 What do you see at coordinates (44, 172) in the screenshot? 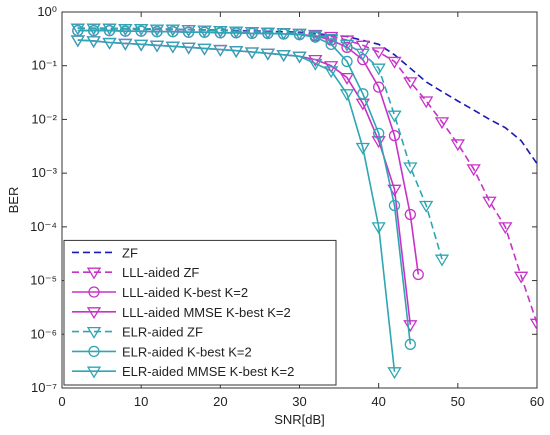
I see `y-tick-label: 10⁻³` at bounding box center [44, 172].